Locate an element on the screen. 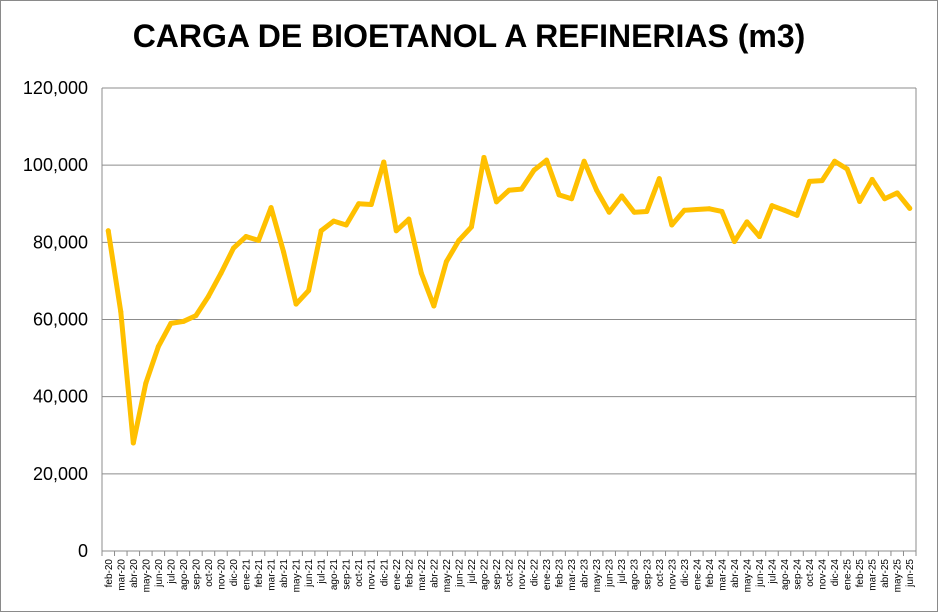  x-tick-label: jul-22 is located at coordinates (472, 572).